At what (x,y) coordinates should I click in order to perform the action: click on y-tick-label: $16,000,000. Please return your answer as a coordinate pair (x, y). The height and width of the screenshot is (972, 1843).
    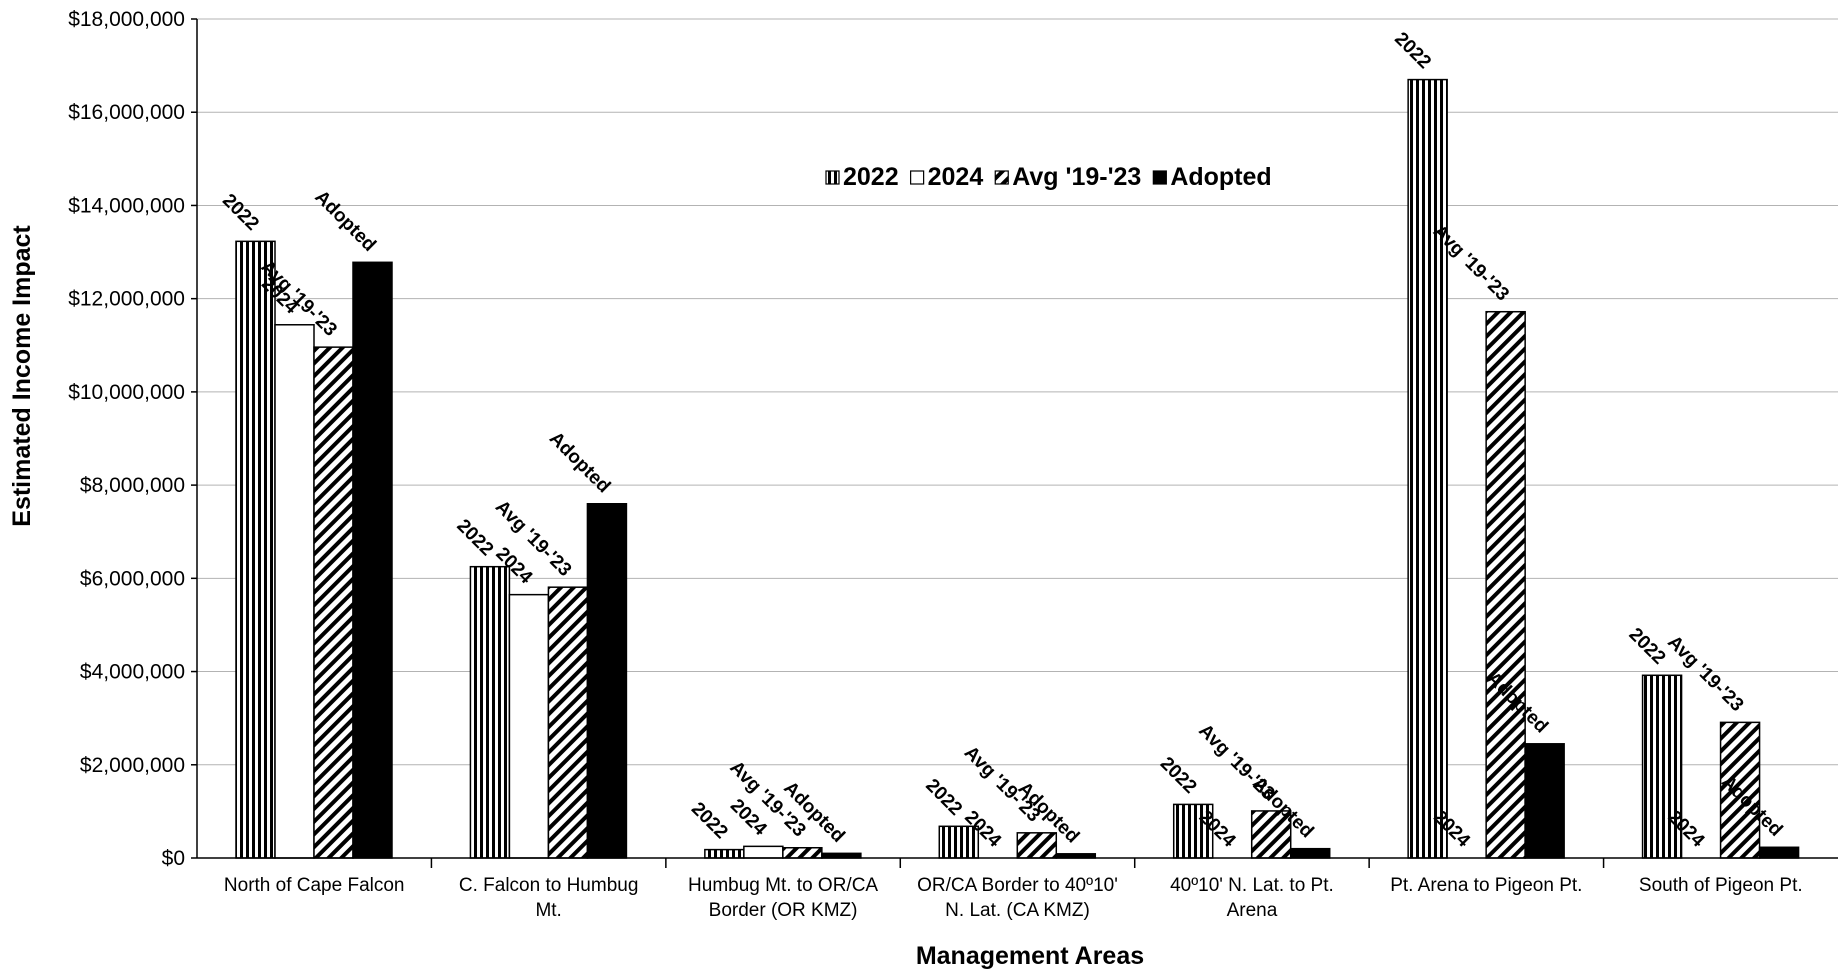
    Looking at the image, I should click on (126, 112).